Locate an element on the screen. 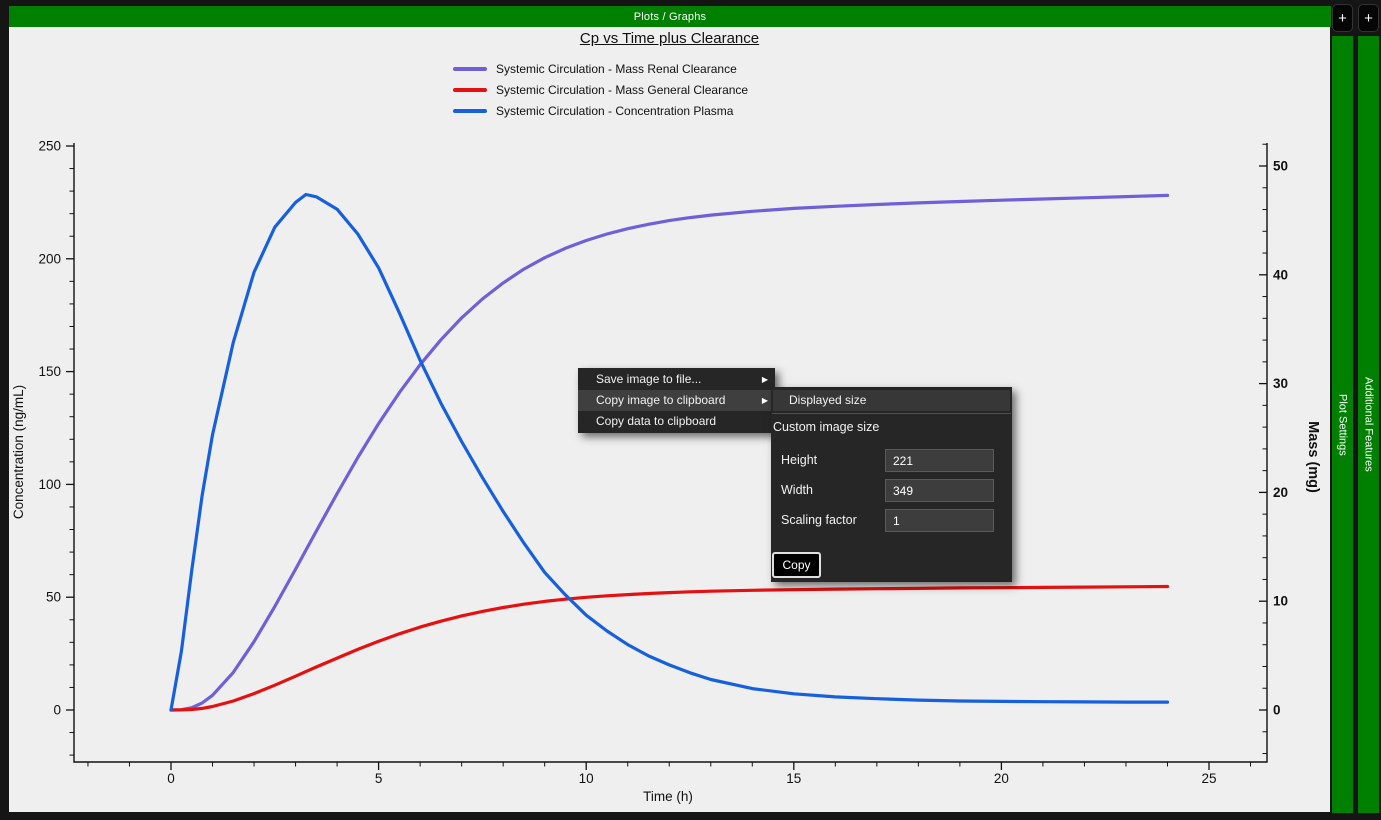 The width and height of the screenshot is (1381, 820). tab-plot-settings: Plot Settings is located at coordinates (1342, 424).